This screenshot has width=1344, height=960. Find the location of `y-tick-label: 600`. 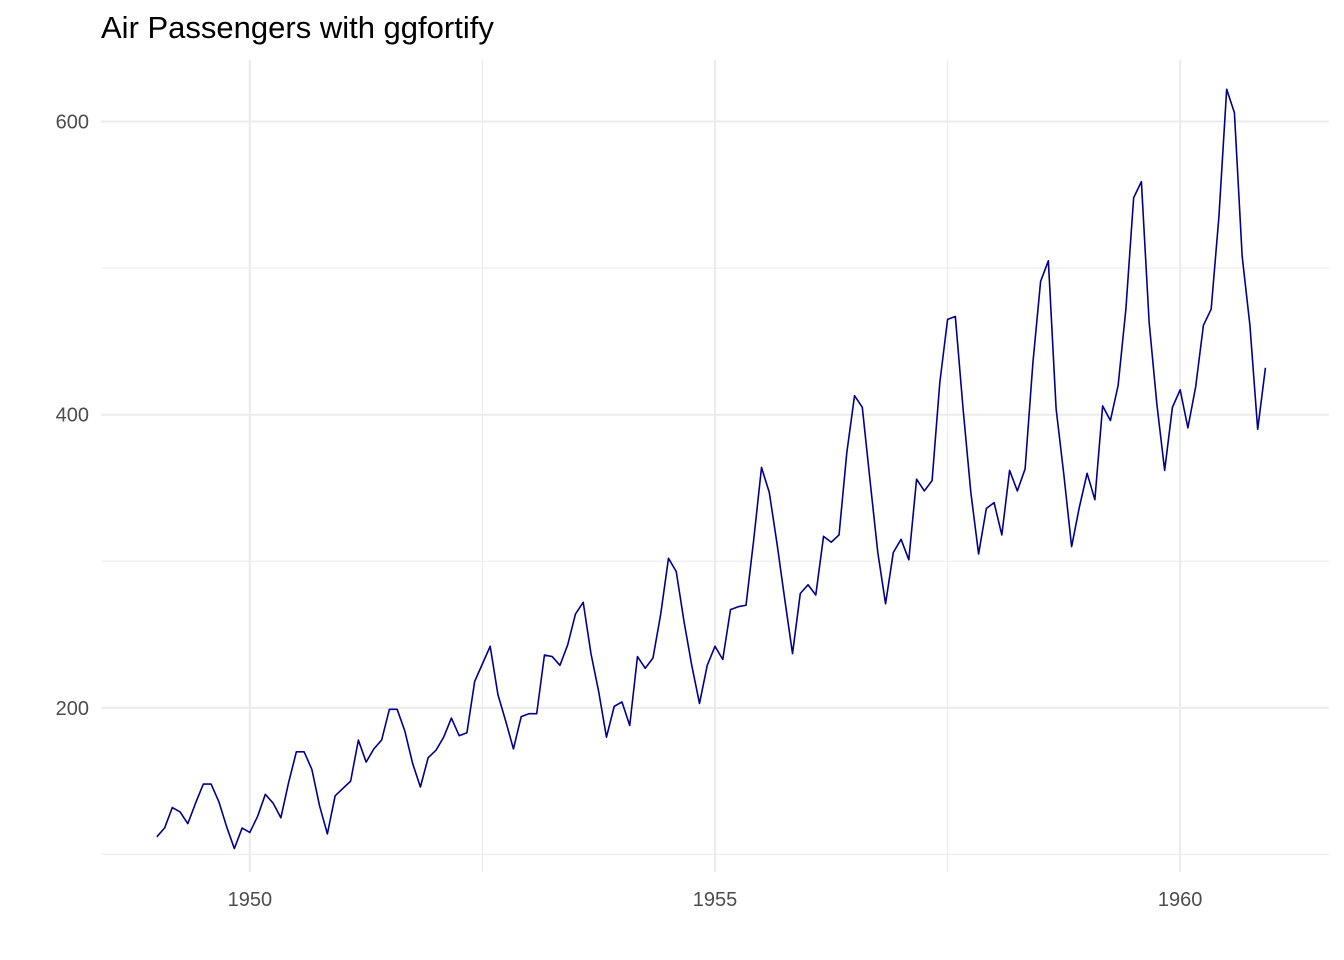

y-tick-label: 600 is located at coordinates (72, 123).